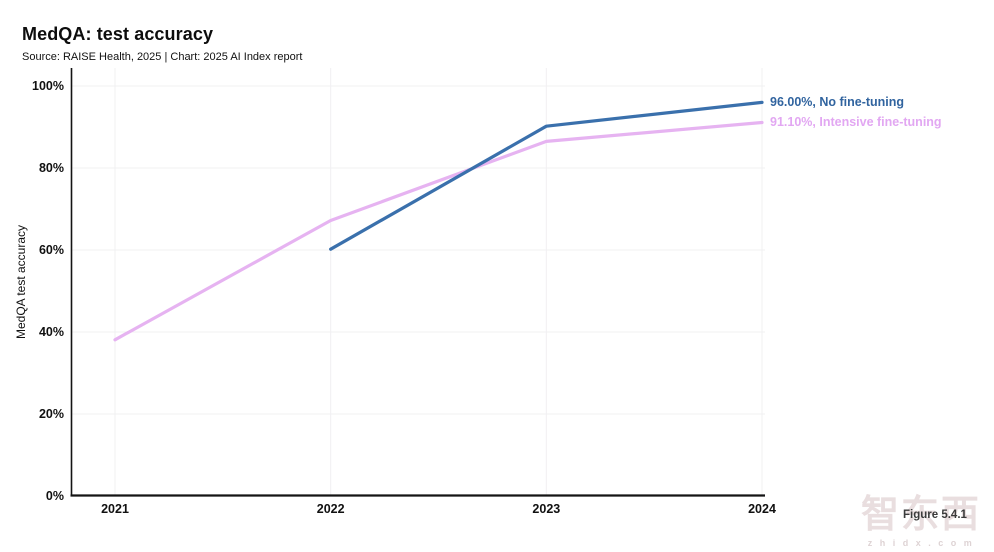  What do you see at coordinates (546, 509) in the screenshot?
I see `x-tick-label: 2023` at bounding box center [546, 509].